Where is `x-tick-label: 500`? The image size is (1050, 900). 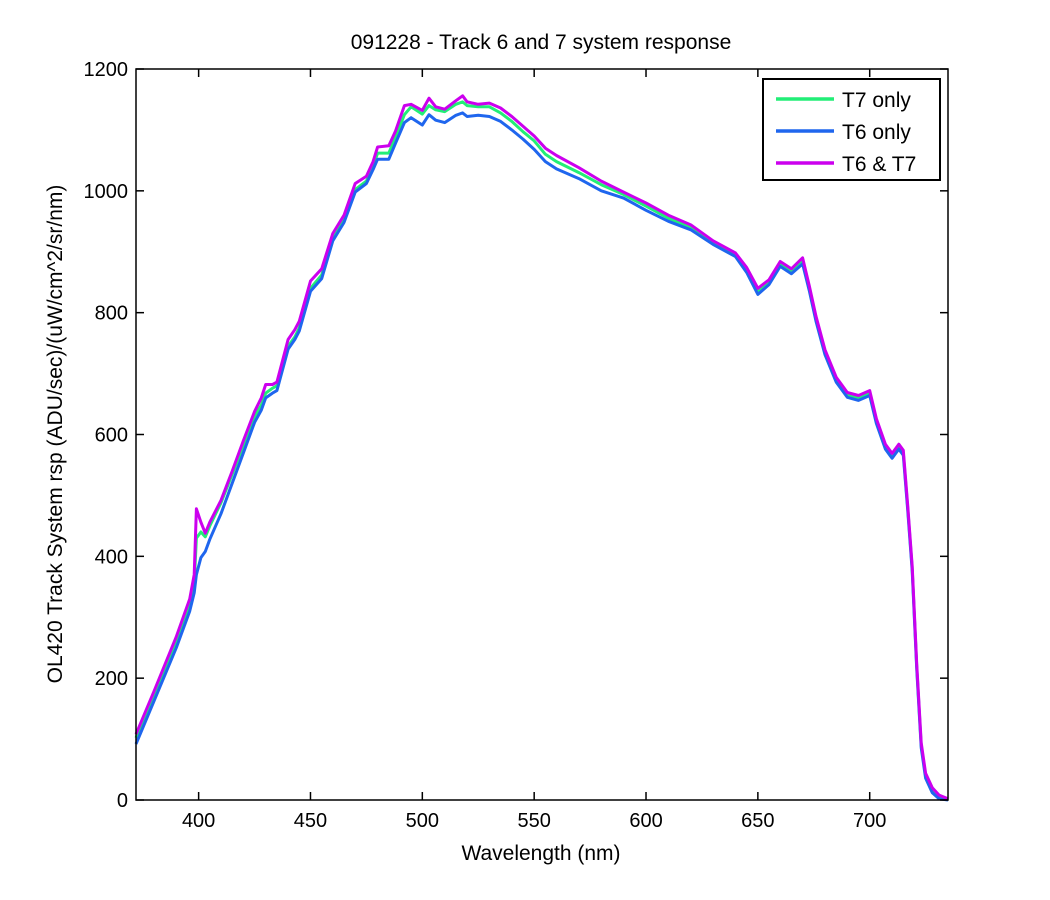
x-tick-label: 500 is located at coordinates (422, 821).